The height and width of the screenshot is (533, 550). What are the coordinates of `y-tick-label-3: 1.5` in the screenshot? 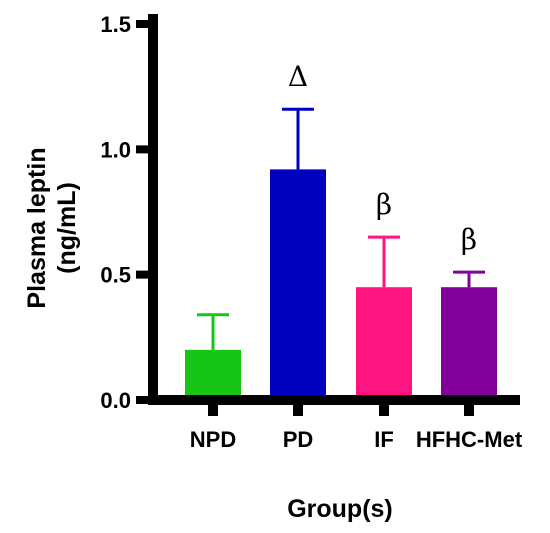 It's located at (115, 24).